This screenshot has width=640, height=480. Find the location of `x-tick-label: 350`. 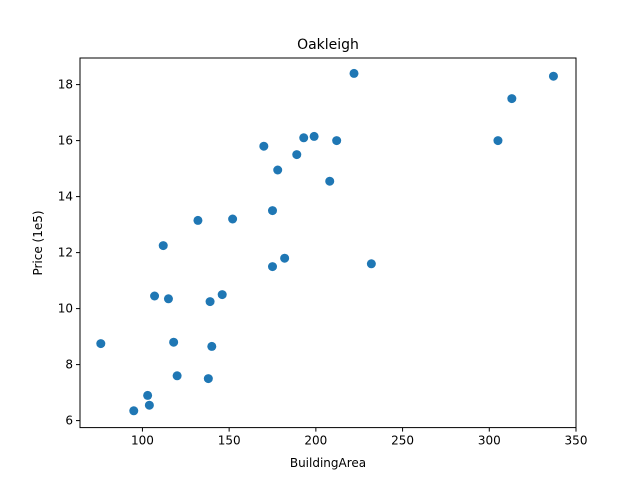

x-tick-label: 350 is located at coordinates (576, 441).